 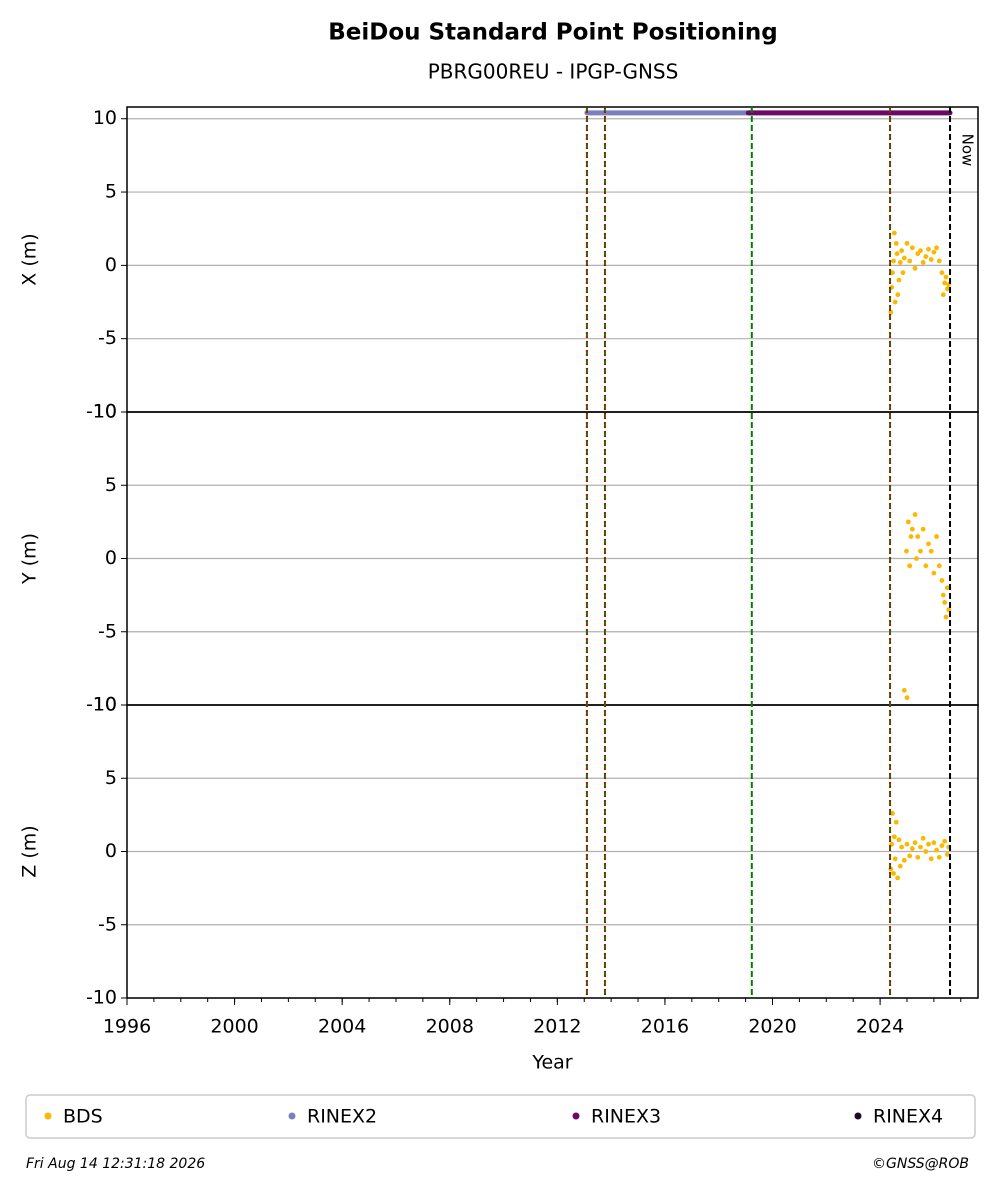 What do you see at coordinates (968, 150) in the screenshot?
I see `now-label: Now` at bounding box center [968, 150].